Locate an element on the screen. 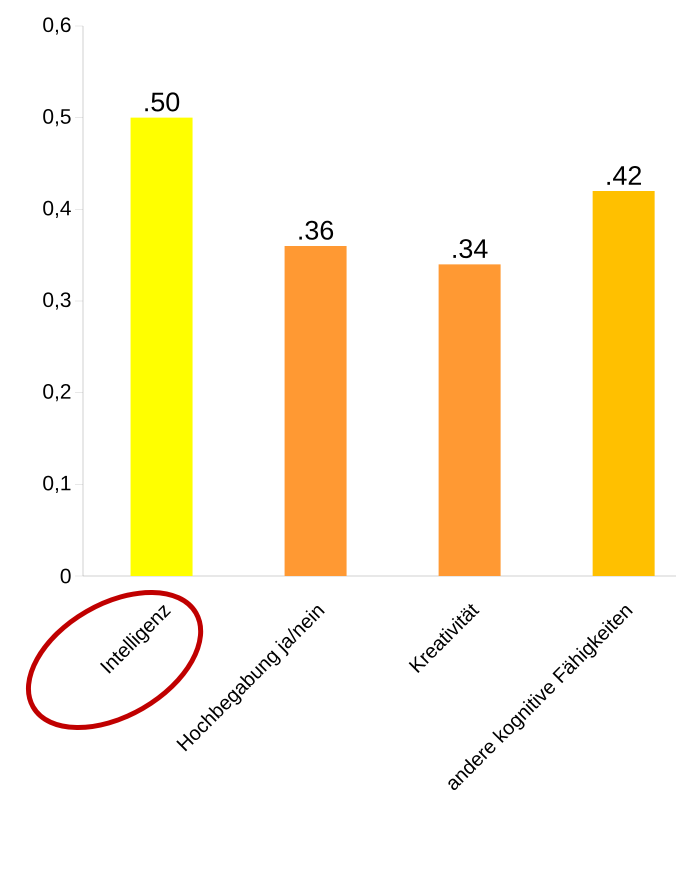  y-tick-label: 0,6 is located at coordinates (57, 26).